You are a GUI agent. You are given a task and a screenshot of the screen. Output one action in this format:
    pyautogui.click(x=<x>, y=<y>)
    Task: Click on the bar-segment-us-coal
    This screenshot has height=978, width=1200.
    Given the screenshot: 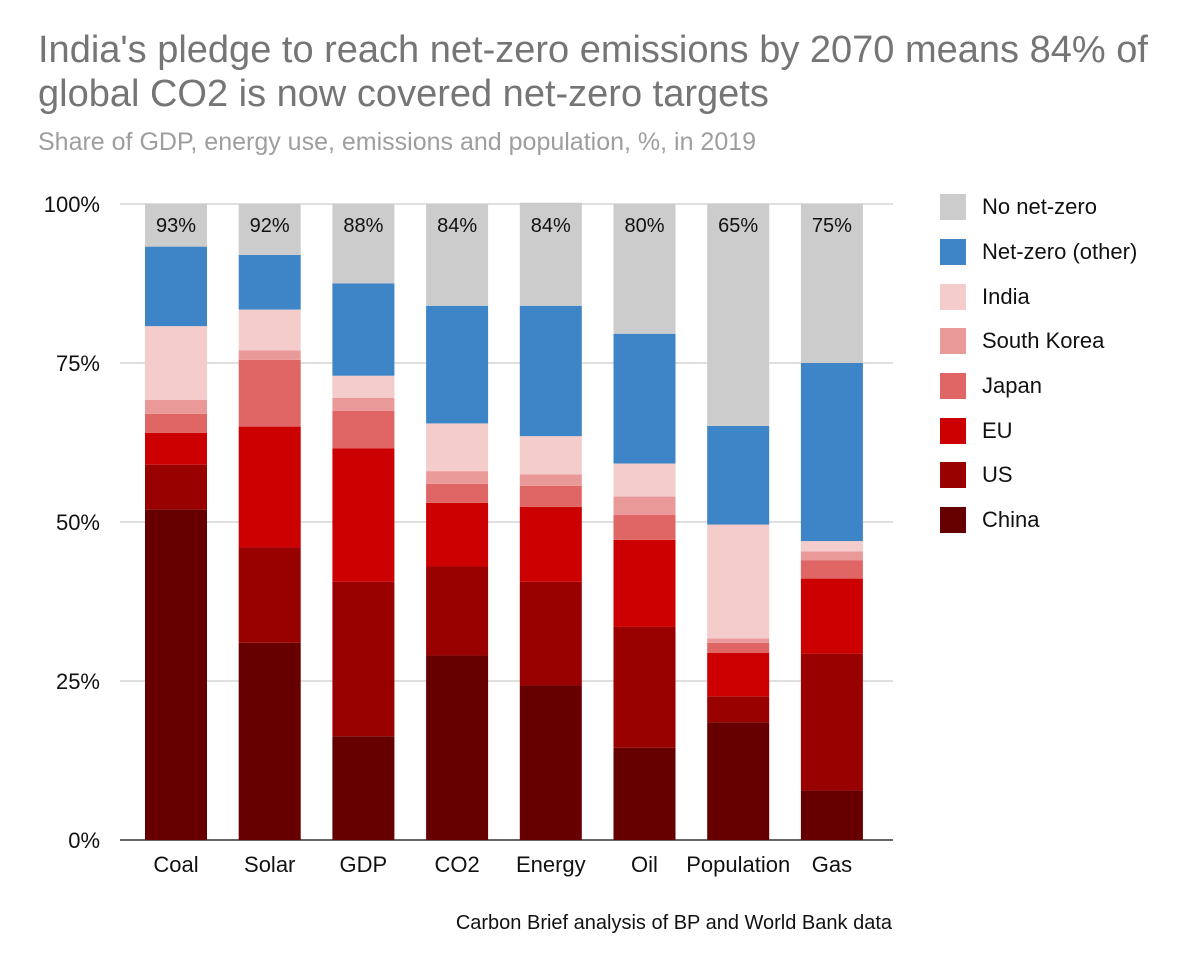 What is the action you would take?
    pyautogui.click(x=176, y=487)
    